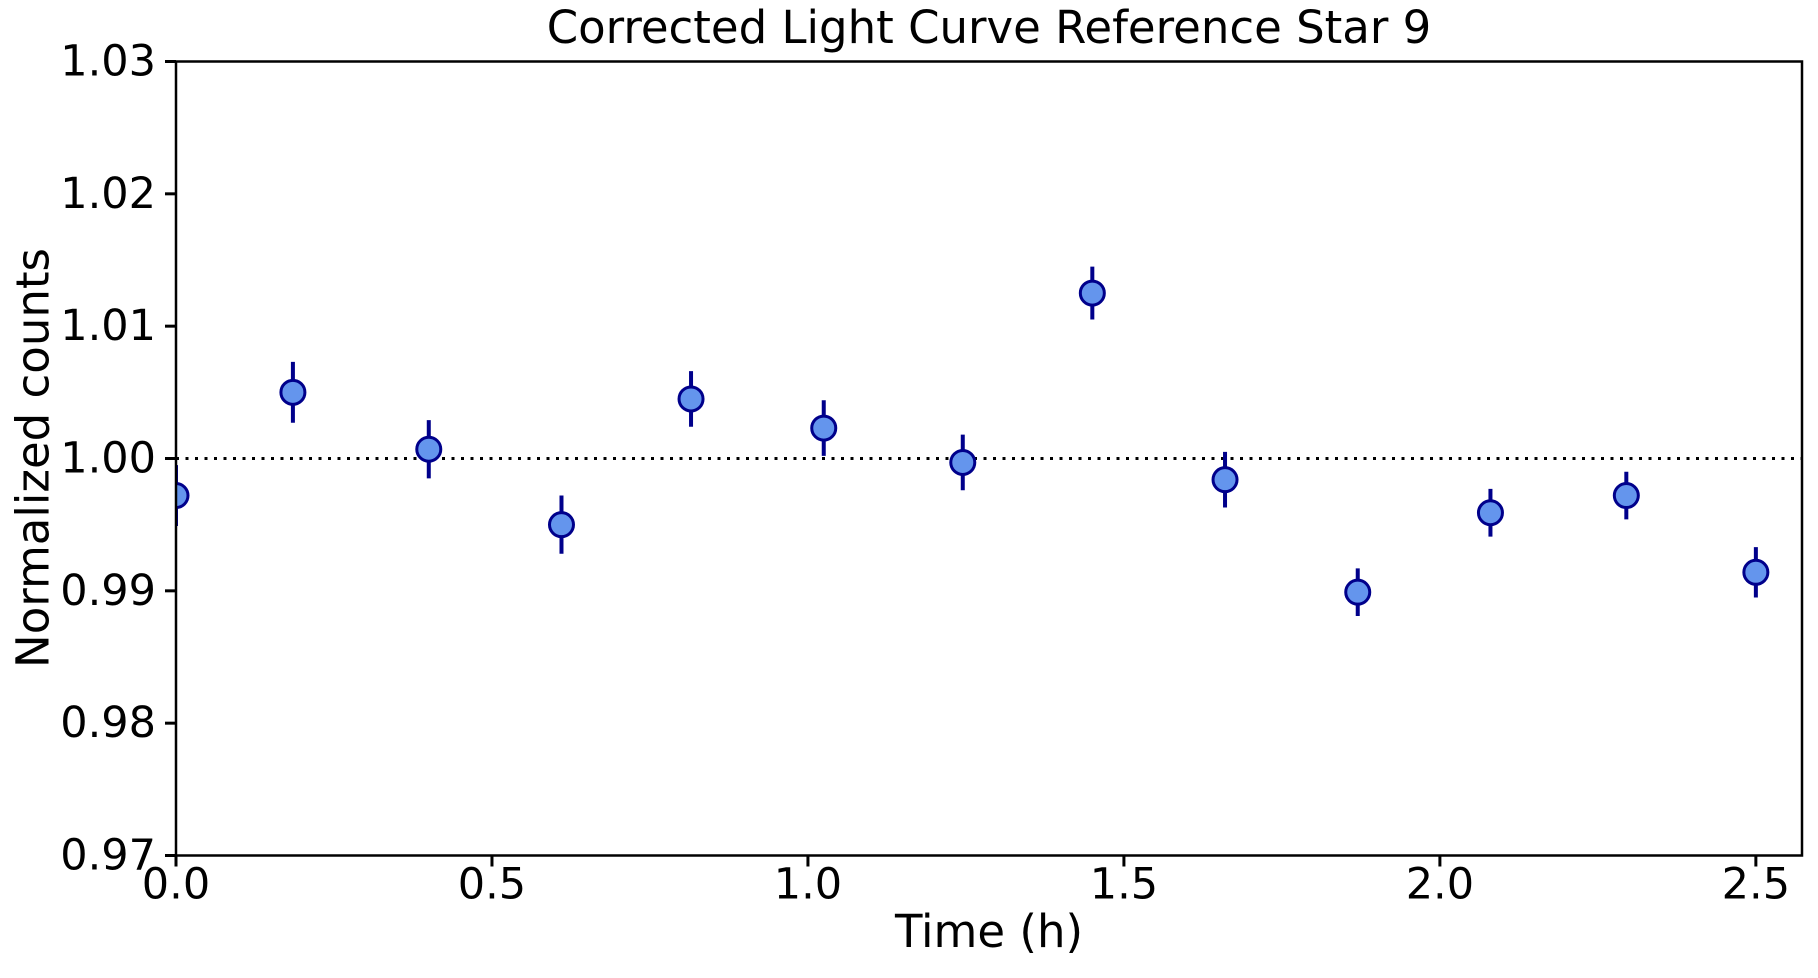 The height and width of the screenshot is (978, 1818). I want to click on x-tick-label: 2.0, so click(1440, 885).